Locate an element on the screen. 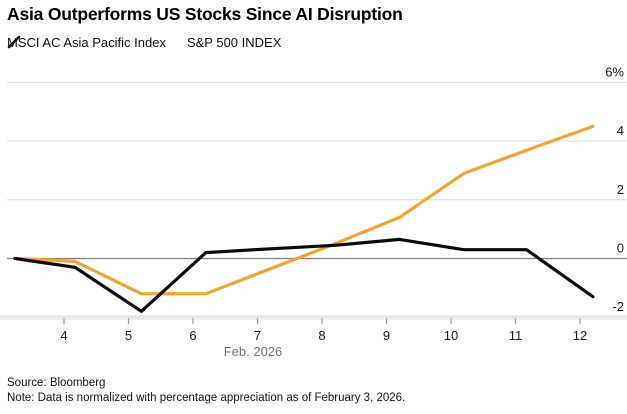 This screenshot has width=627, height=414. x-axis-baseline is located at coordinates (313, 317).